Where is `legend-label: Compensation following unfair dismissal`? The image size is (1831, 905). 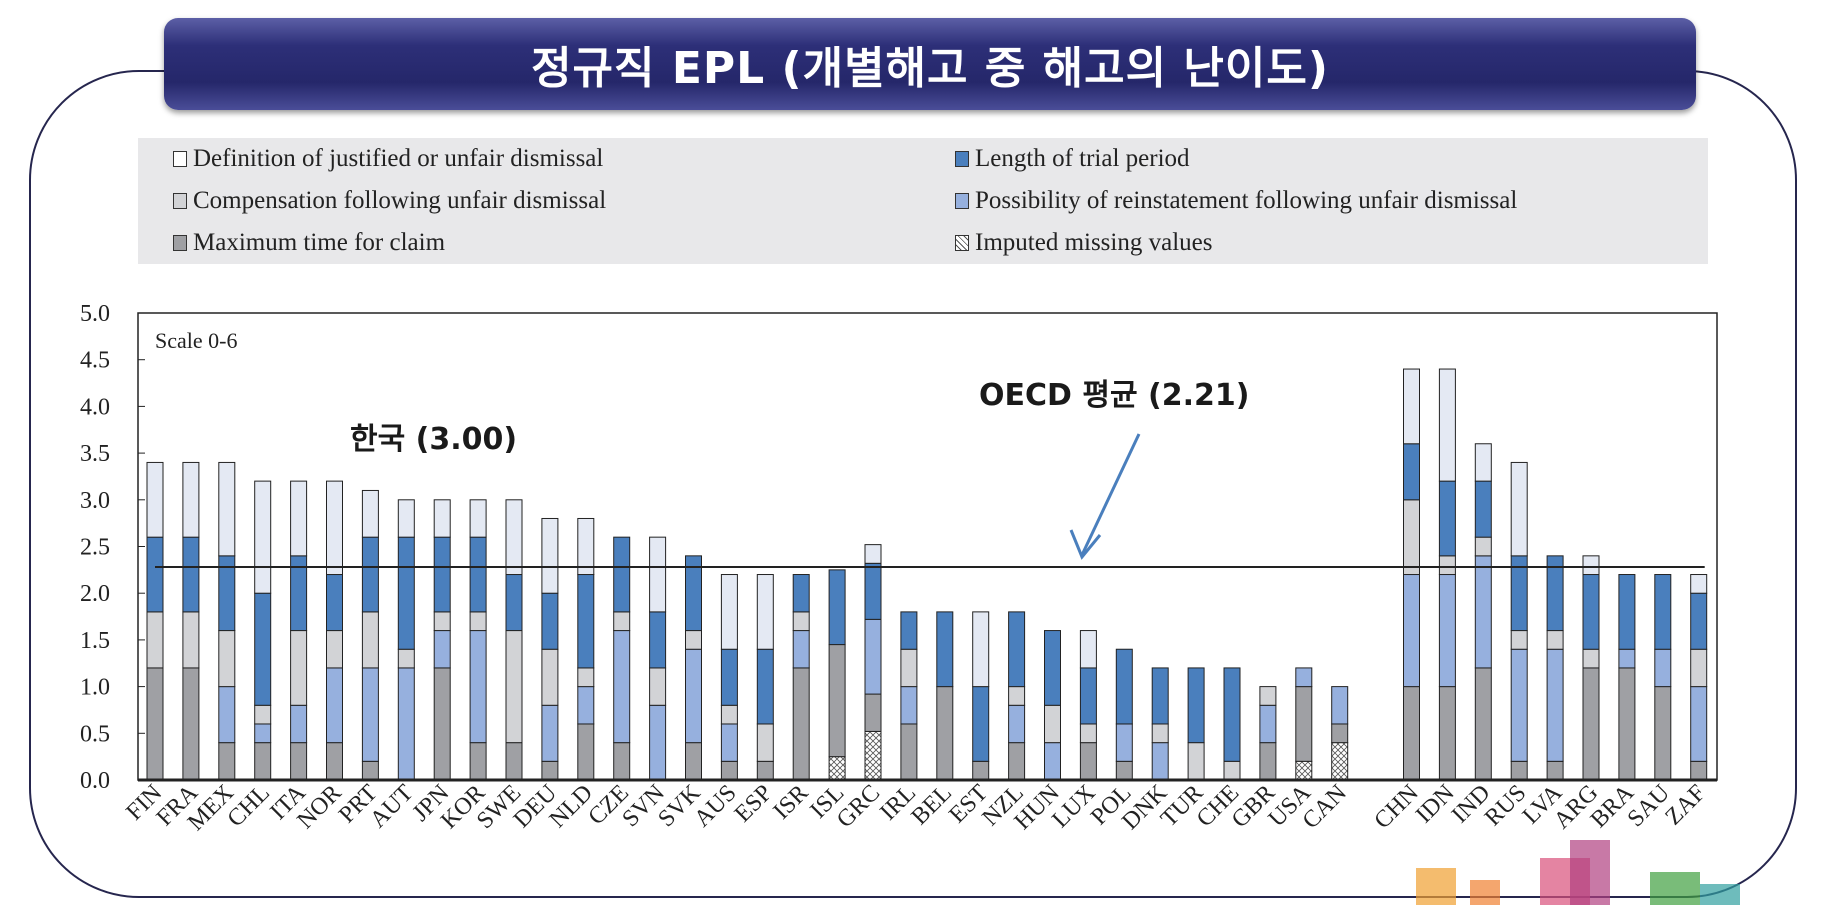 legend-label: Compensation following unfair dismissal is located at coordinates (400, 200).